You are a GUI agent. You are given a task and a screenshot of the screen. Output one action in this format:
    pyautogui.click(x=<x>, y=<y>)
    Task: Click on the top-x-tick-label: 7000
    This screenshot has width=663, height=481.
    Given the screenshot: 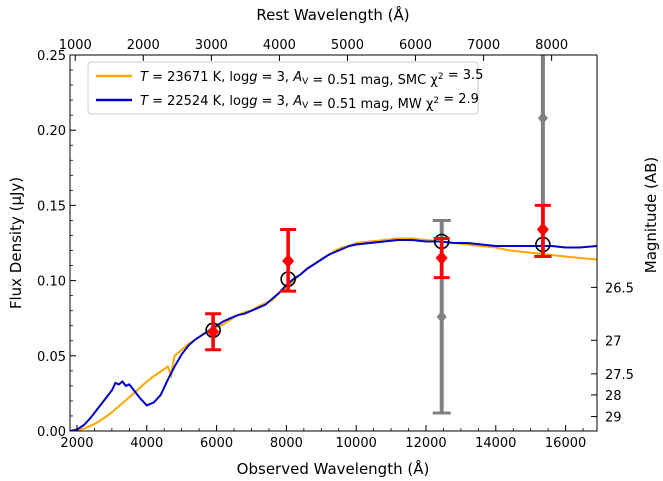 What is the action you would take?
    pyautogui.click(x=483, y=45)
    